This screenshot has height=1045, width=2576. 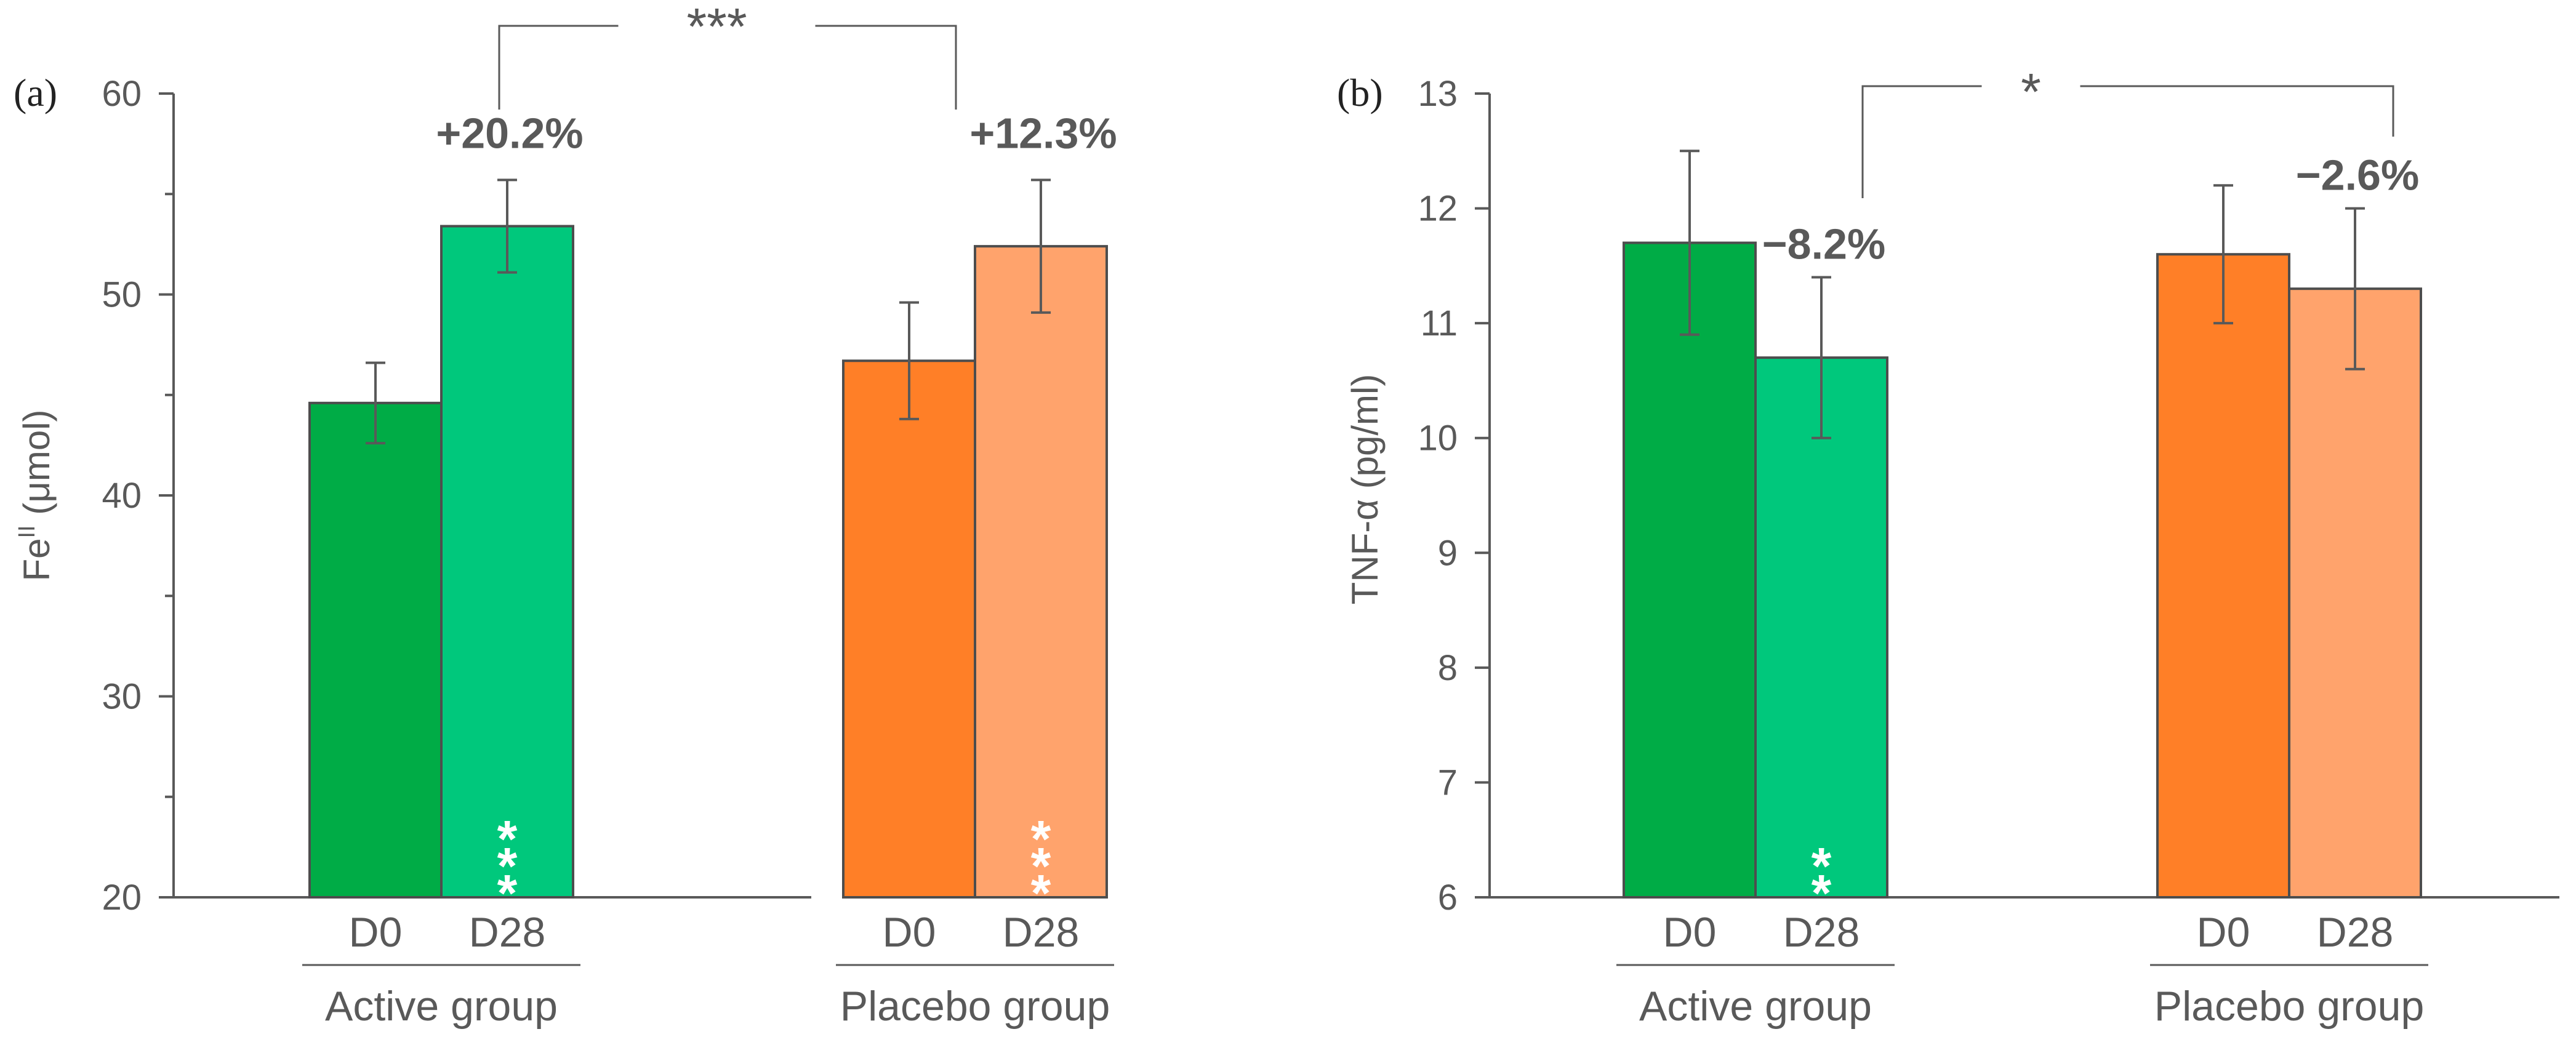 What do you see at coordinates (1448, 898) in the screenshot?
I see `y-tick-label: 6` at bounding box center [1448, 898].